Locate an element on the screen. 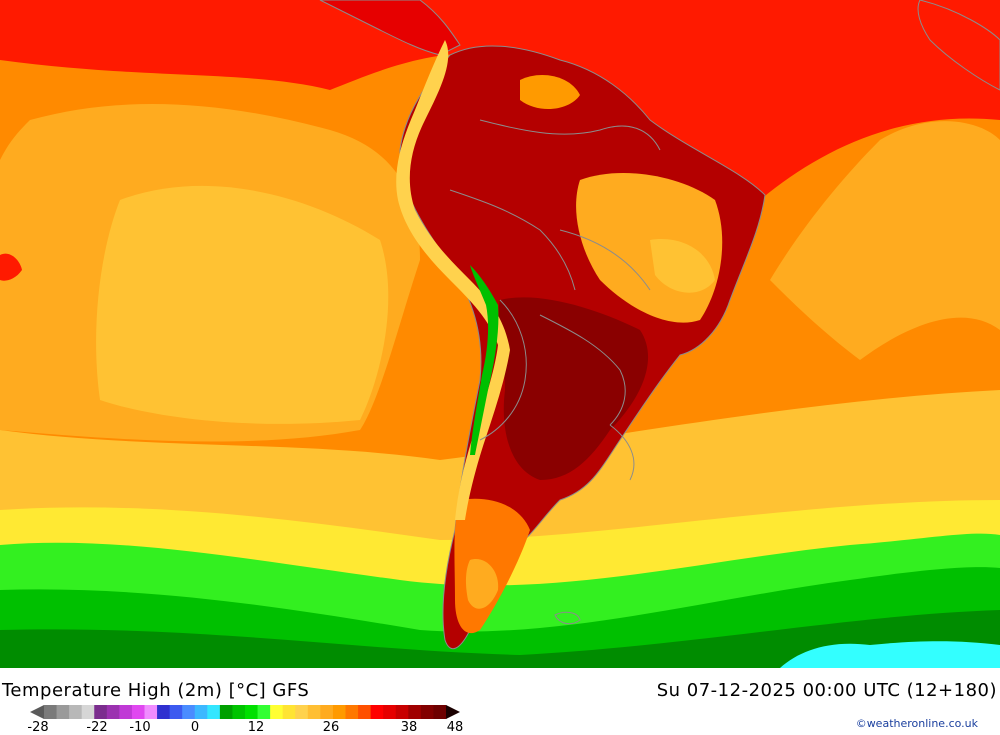 The width and height of the screenshot is (1000, 735). brazil-highlands-cool is located at coordinates (682, 266).